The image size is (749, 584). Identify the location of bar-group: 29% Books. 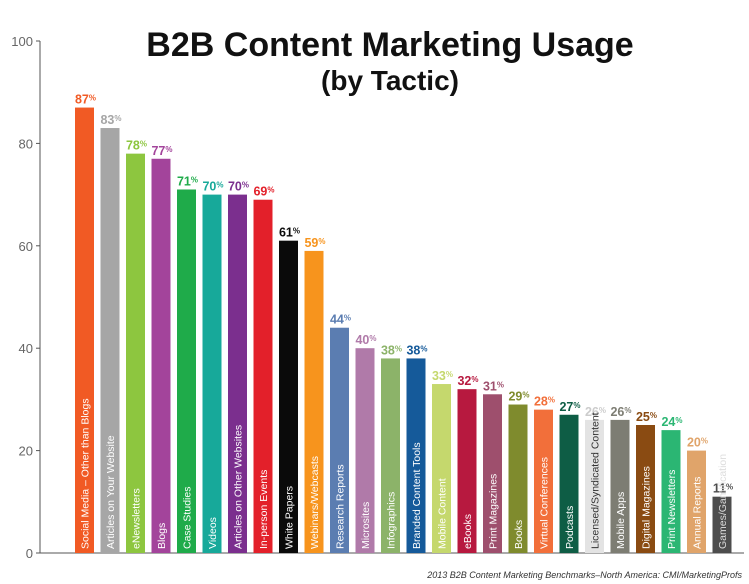
(519, 471).